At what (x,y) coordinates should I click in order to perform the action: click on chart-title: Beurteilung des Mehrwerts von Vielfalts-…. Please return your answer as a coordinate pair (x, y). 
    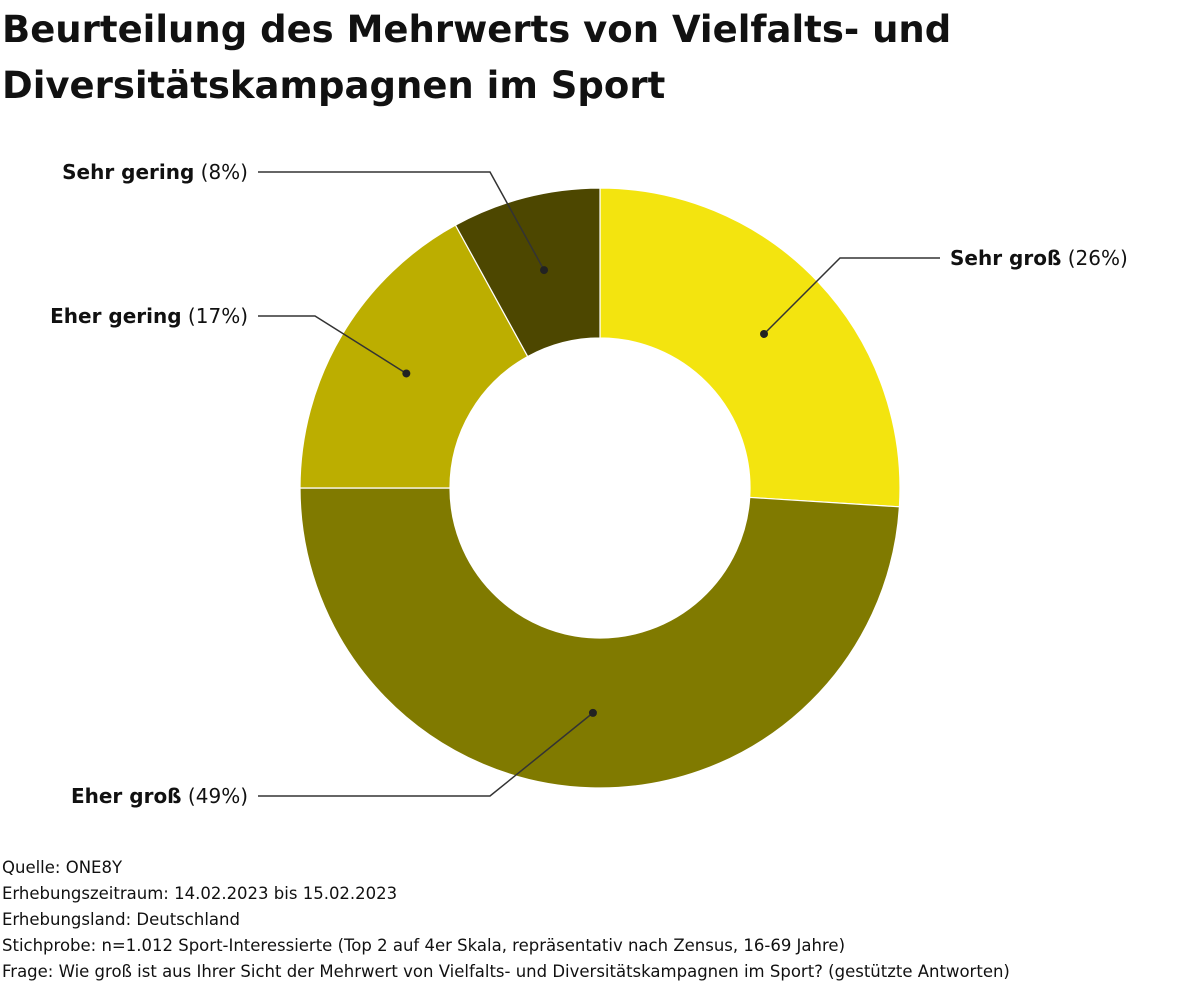
    Looking at the image, I should click on (477, 57).